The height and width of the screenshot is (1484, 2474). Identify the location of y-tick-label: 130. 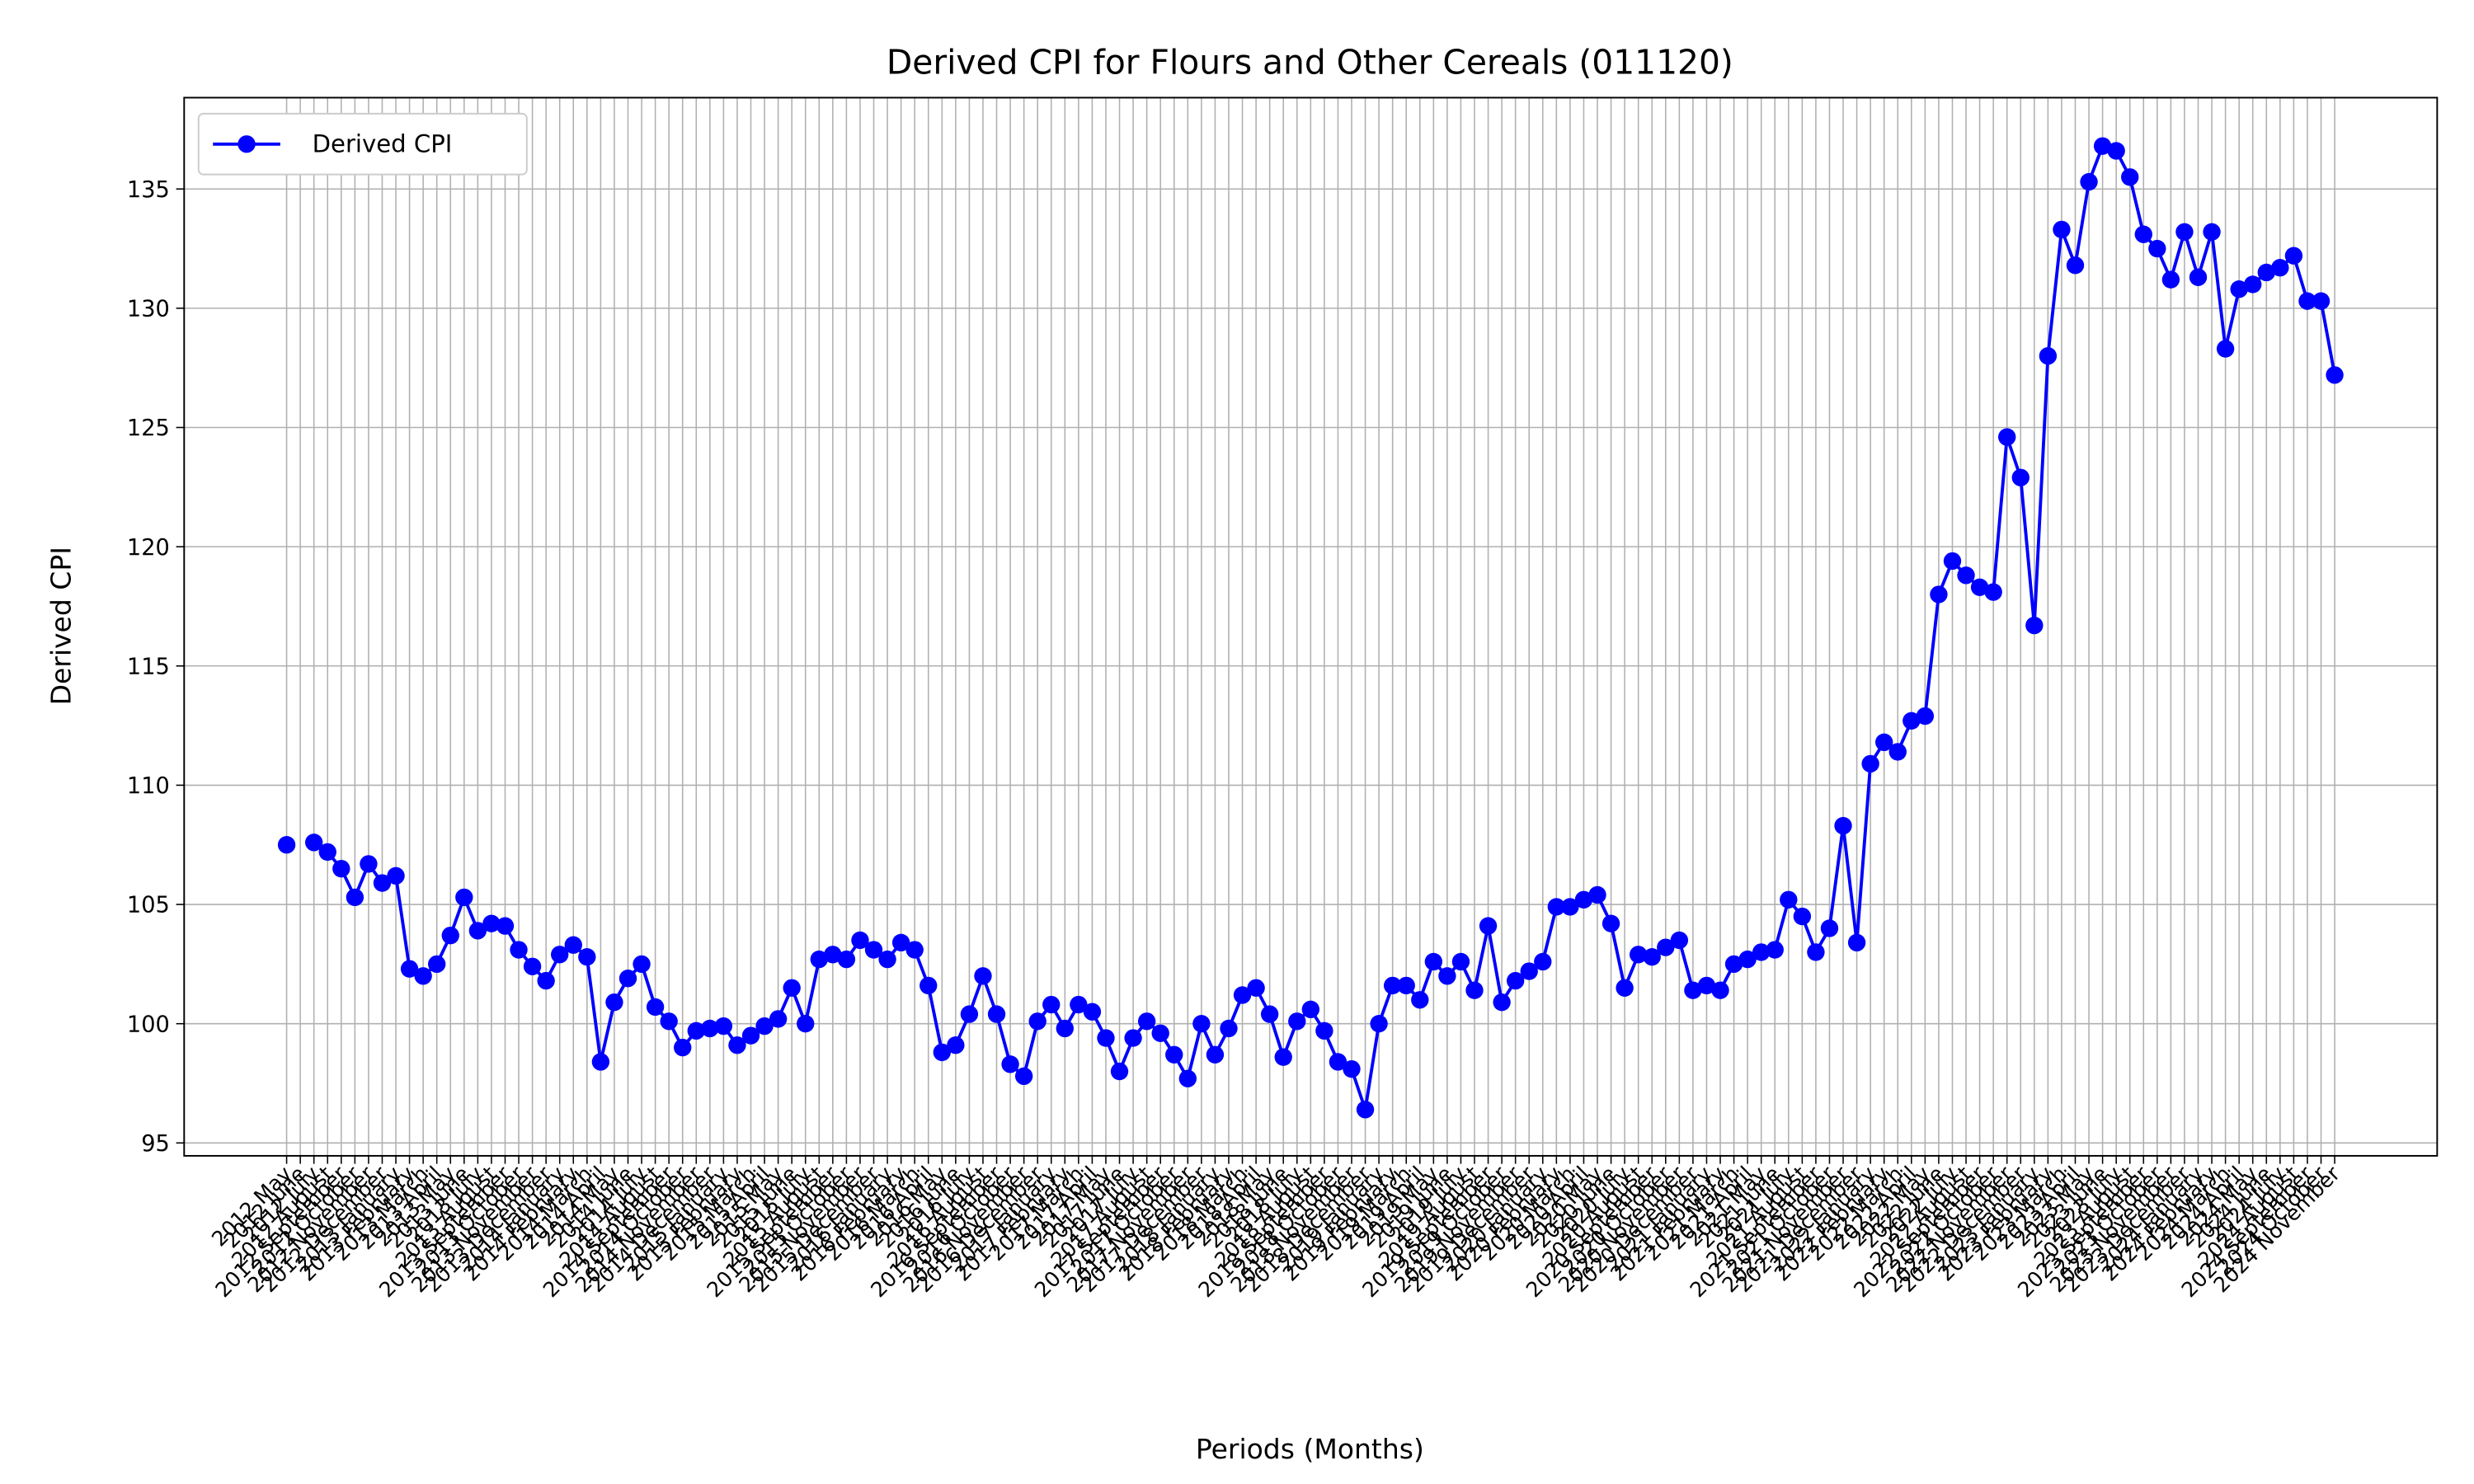
(148, 309).